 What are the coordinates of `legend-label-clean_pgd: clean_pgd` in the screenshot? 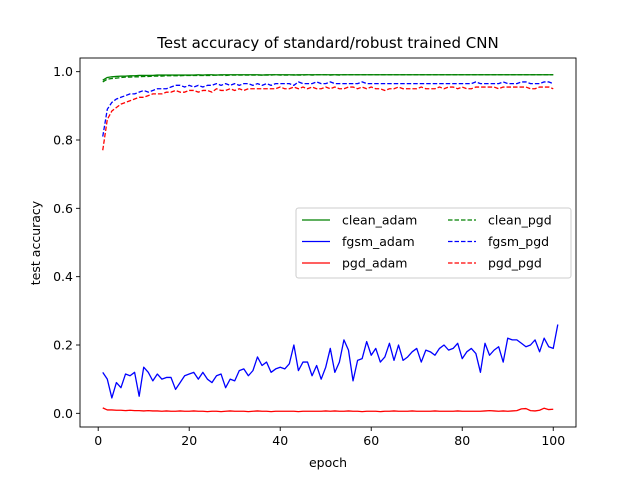 It's located at (520, 220).